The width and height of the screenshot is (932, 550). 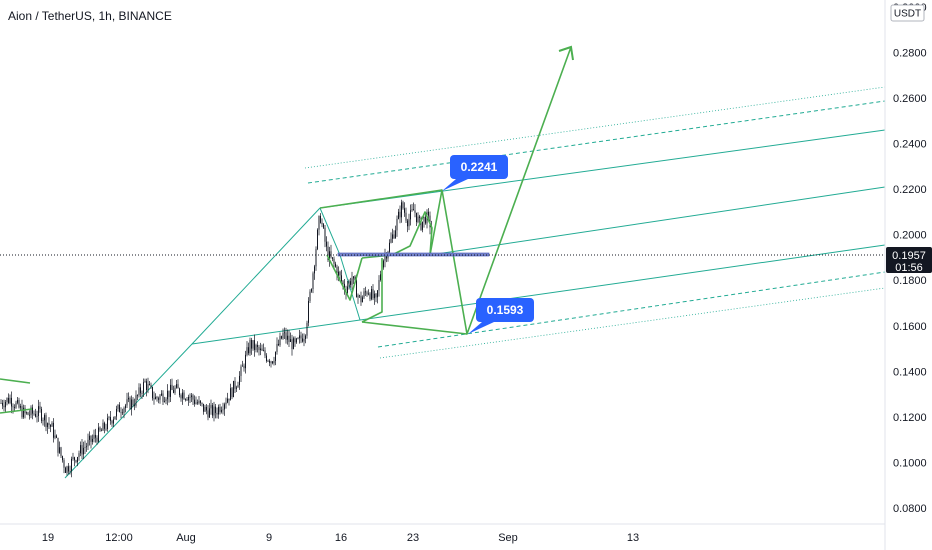 What do you see at coordinates (269, 538) in the screenshot?
I see `x-tick-label: 9` at bounding box center [269, 538].